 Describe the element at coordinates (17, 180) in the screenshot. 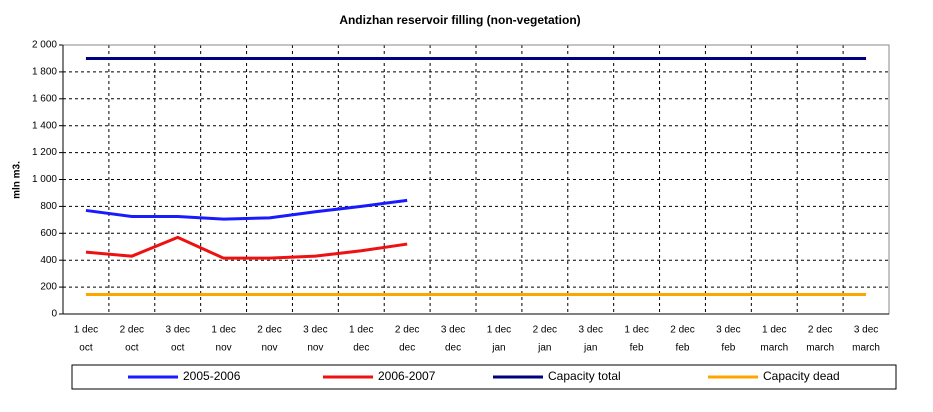

I see `y-axis-label: mln m3.` at that location.